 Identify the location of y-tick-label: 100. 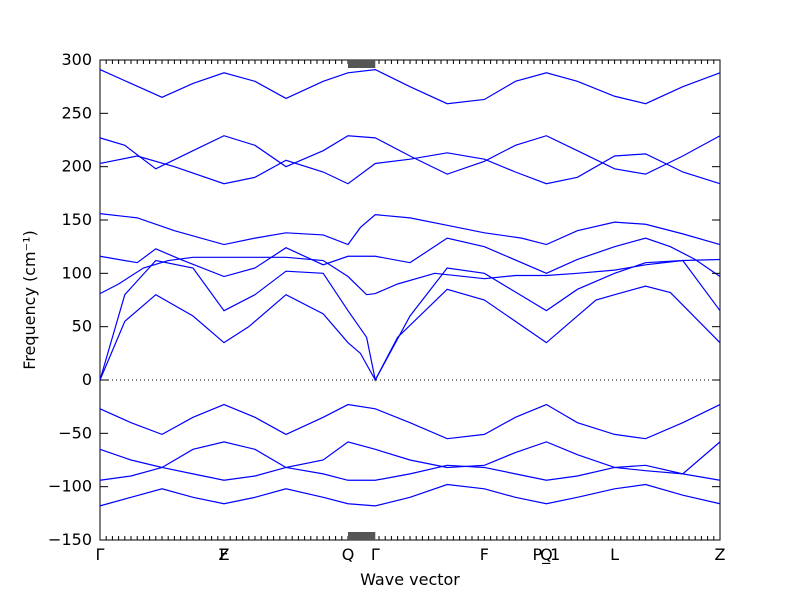
(76, 272).